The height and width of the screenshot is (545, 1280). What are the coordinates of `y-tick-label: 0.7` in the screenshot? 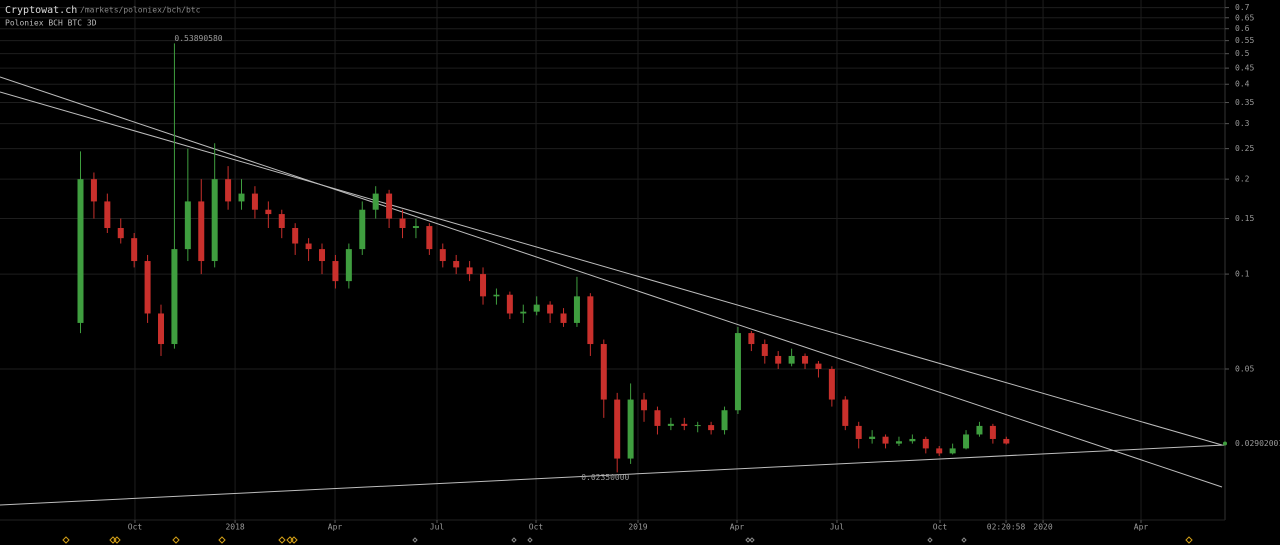 It's located at (1242, 7).